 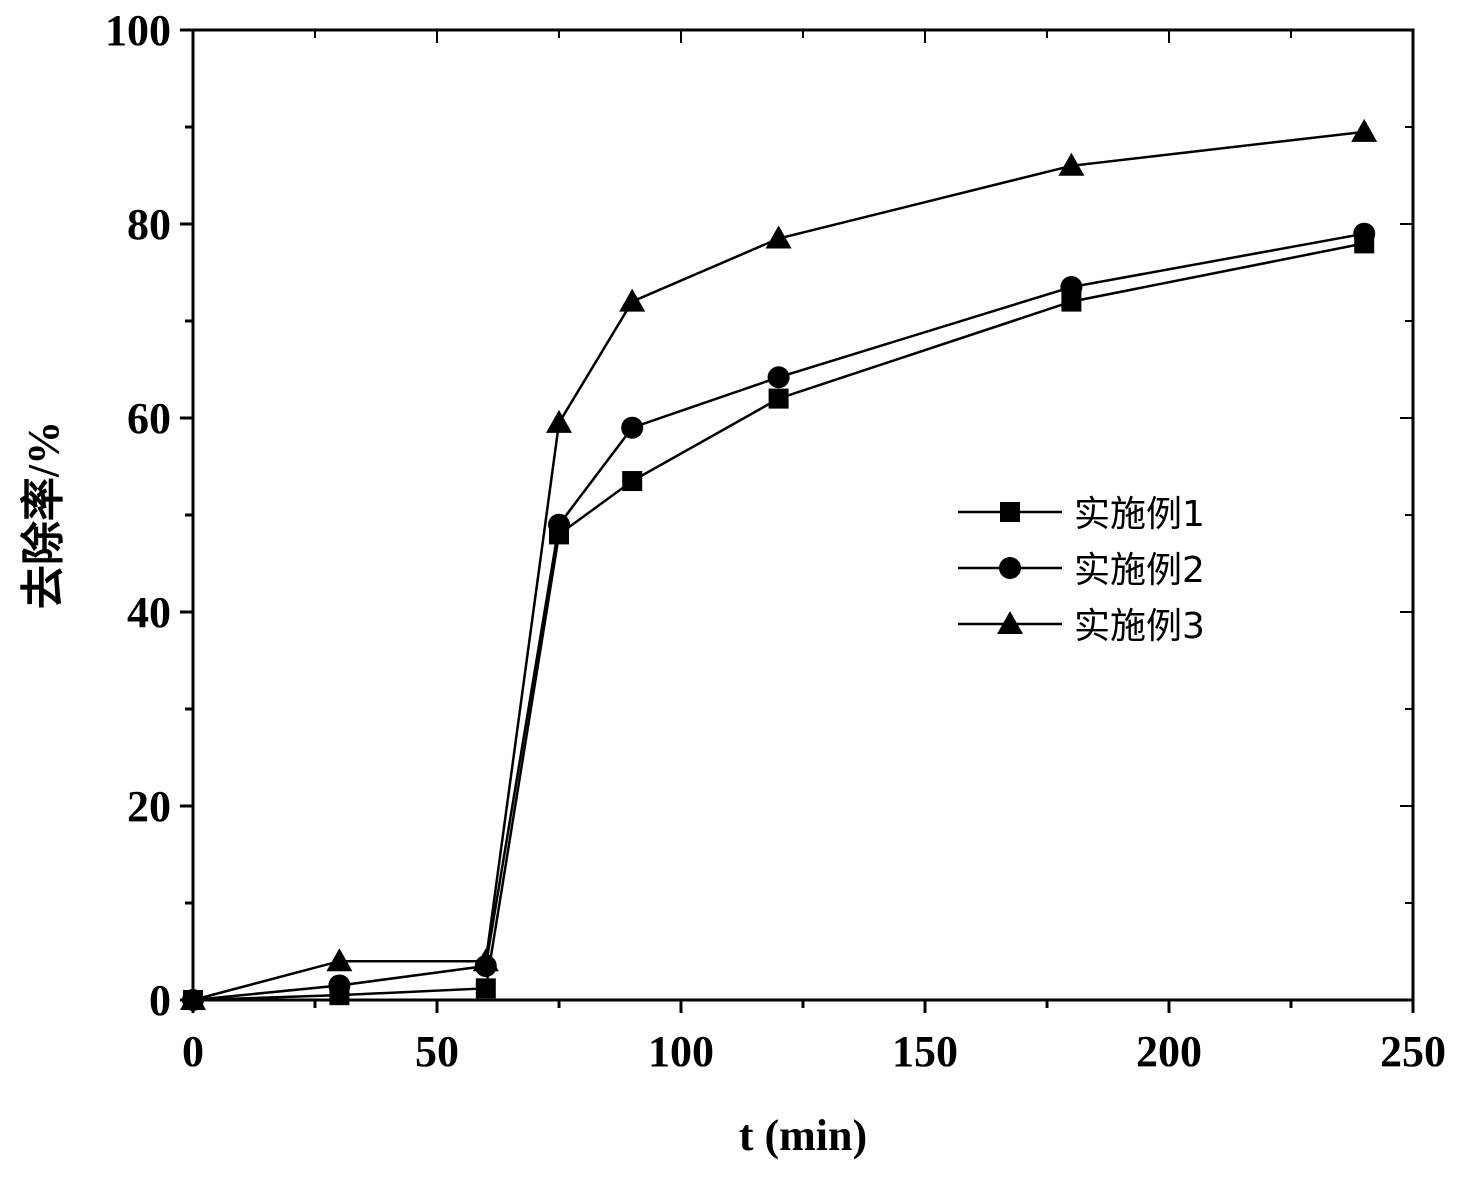 What do you see at coordinates (138, 30) in the screenshot?
I see `y-tick-label: 100` at bounding box center [138, 30].